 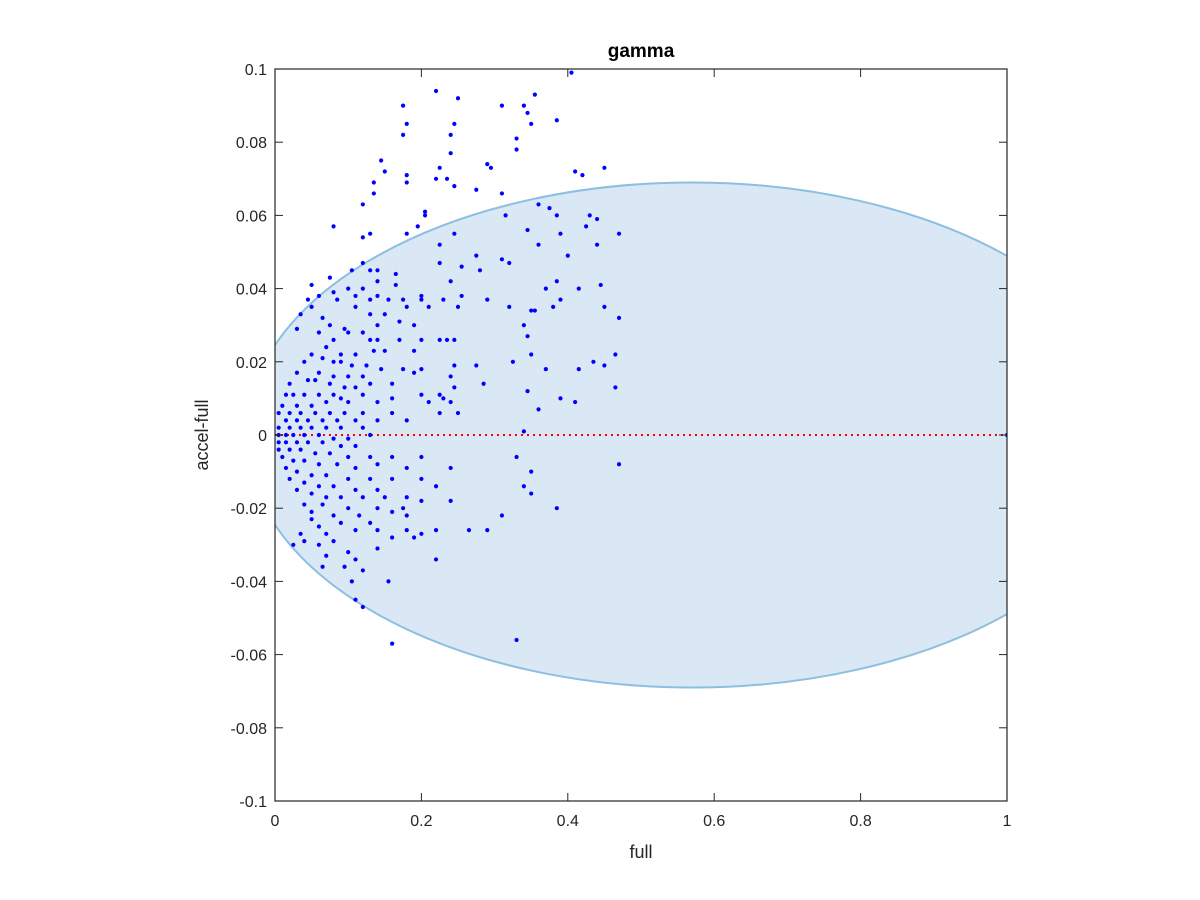 I want to click on y-tick-label: 0.04, so click(x=251, y=290).